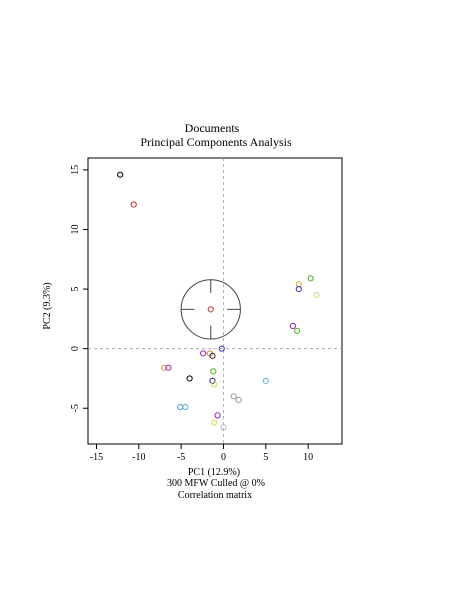 This screenshot has height=613, width=474. What do you see at coordinates (201, 453) in the screenshot?
I see `x-axis: -15 -10 -5 0 5 10` at bounding box center [201, 453].